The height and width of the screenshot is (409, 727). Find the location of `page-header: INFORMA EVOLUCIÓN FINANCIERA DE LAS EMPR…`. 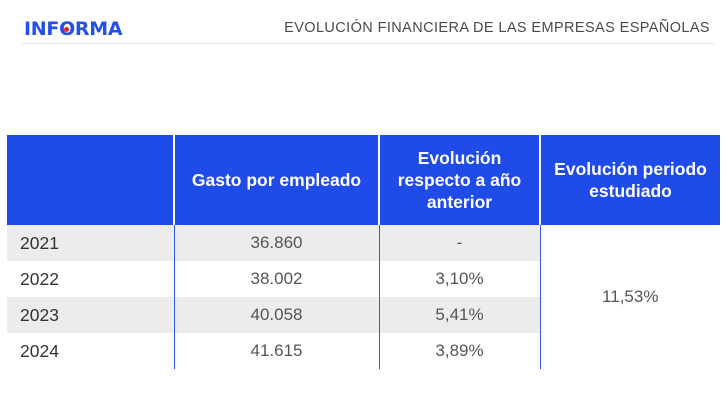

page-header: INFORMA EVOLUCIÓN FINANCIERA DE LAS EMPR… is located at coordinates (363, 22).